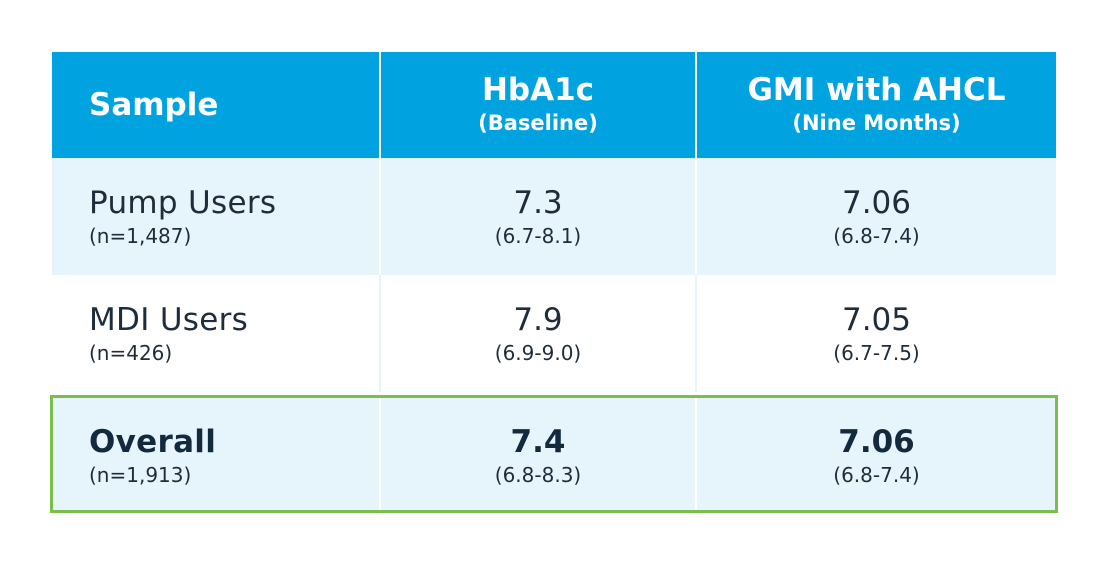  I want to click on header-hba1c: HbA1c (Baseline), so click(539, 105).